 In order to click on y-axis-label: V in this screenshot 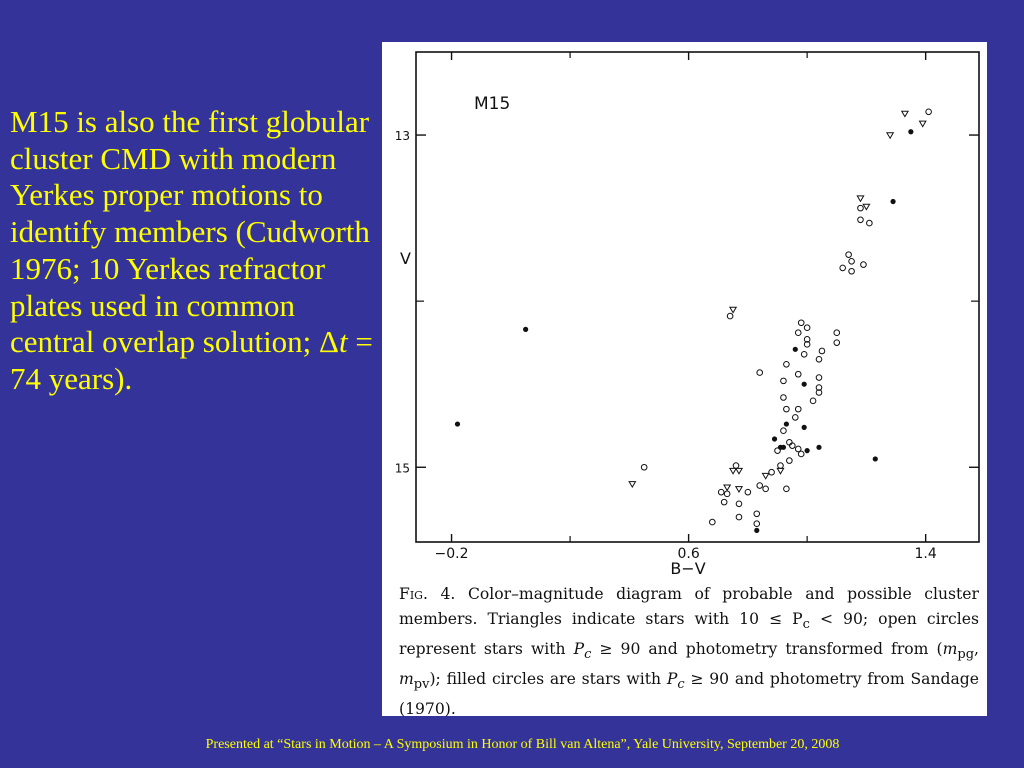, I will do `click(405, 258)`.